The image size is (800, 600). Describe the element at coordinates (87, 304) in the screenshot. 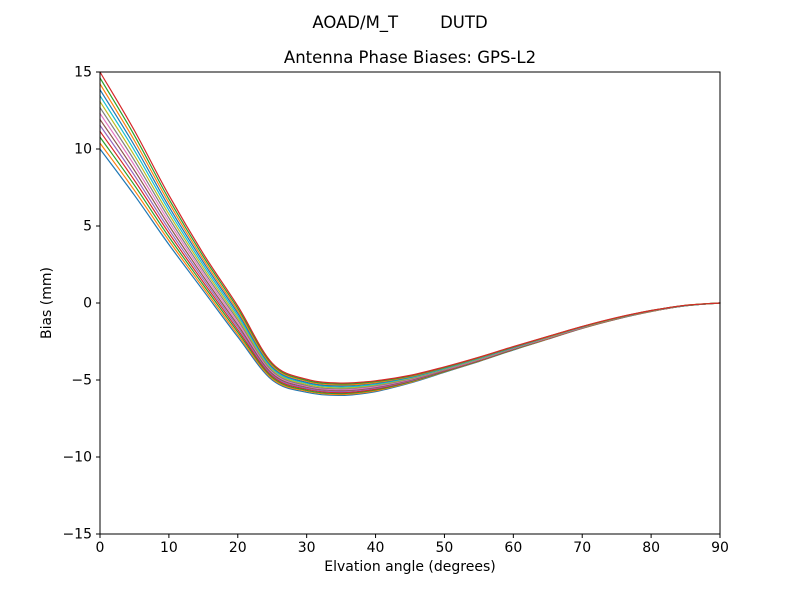

I see `y-tick-label: 0` at that location.